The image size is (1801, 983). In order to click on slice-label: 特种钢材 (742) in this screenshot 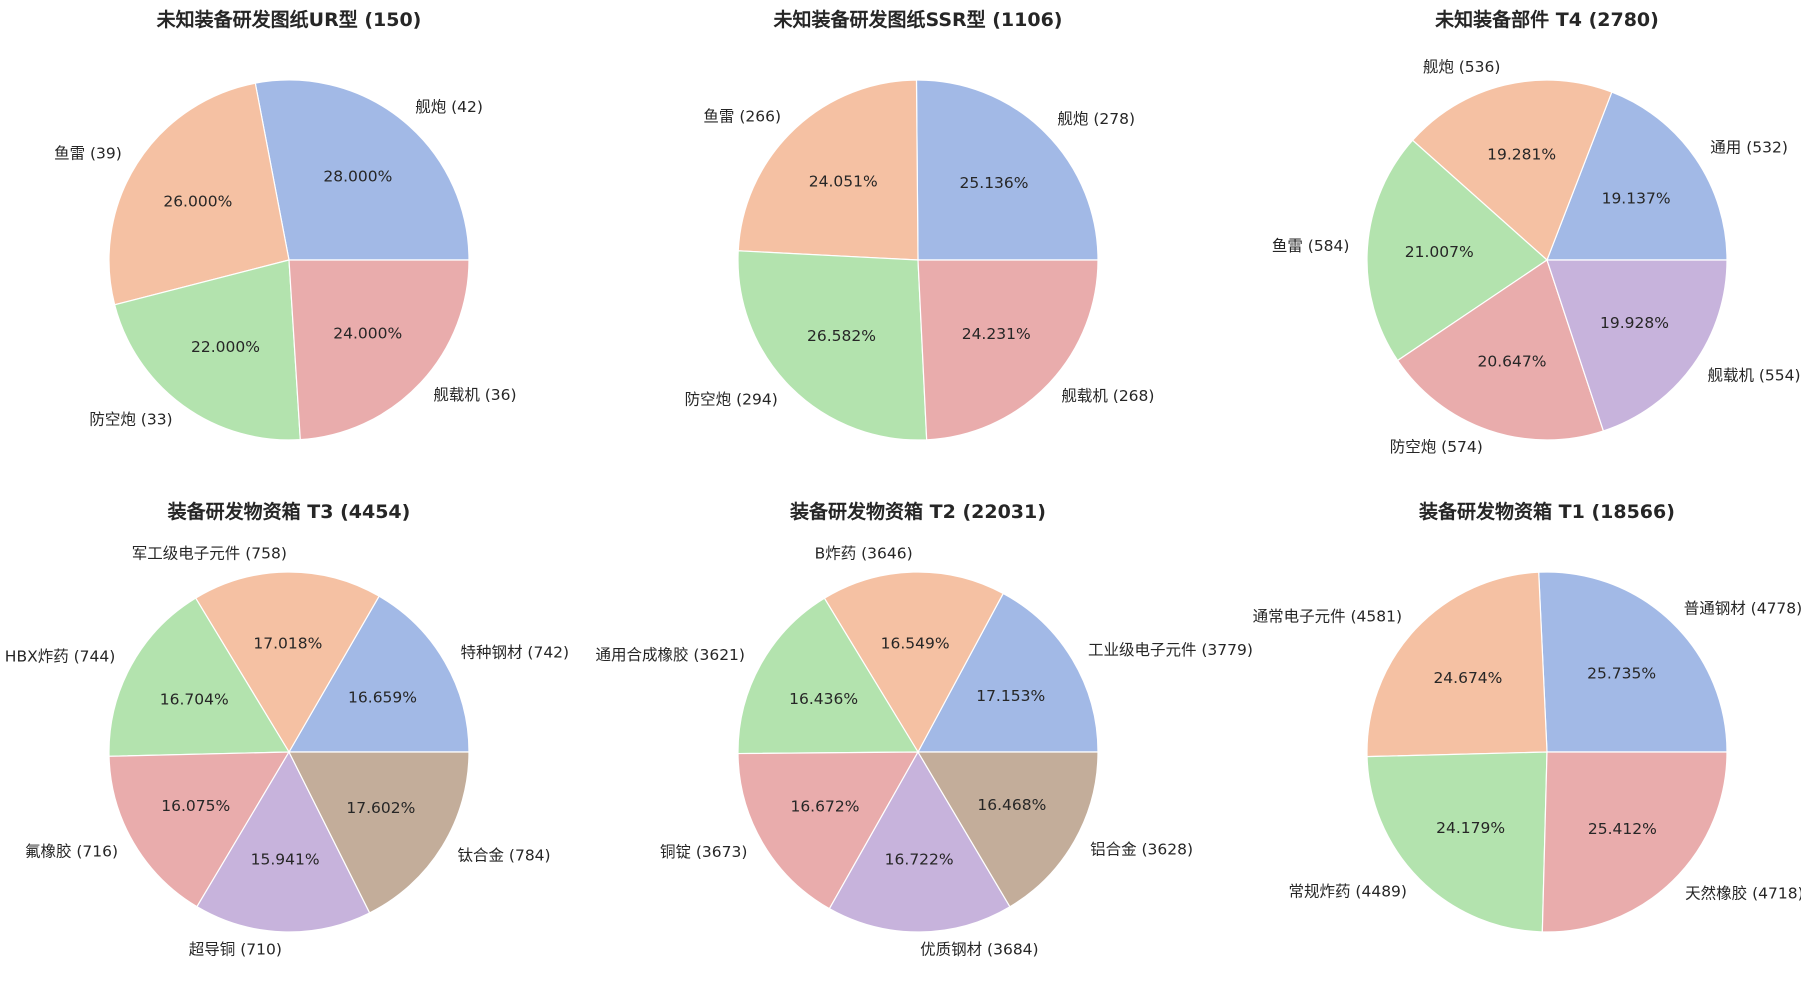, I will do `click(514, 653)`.